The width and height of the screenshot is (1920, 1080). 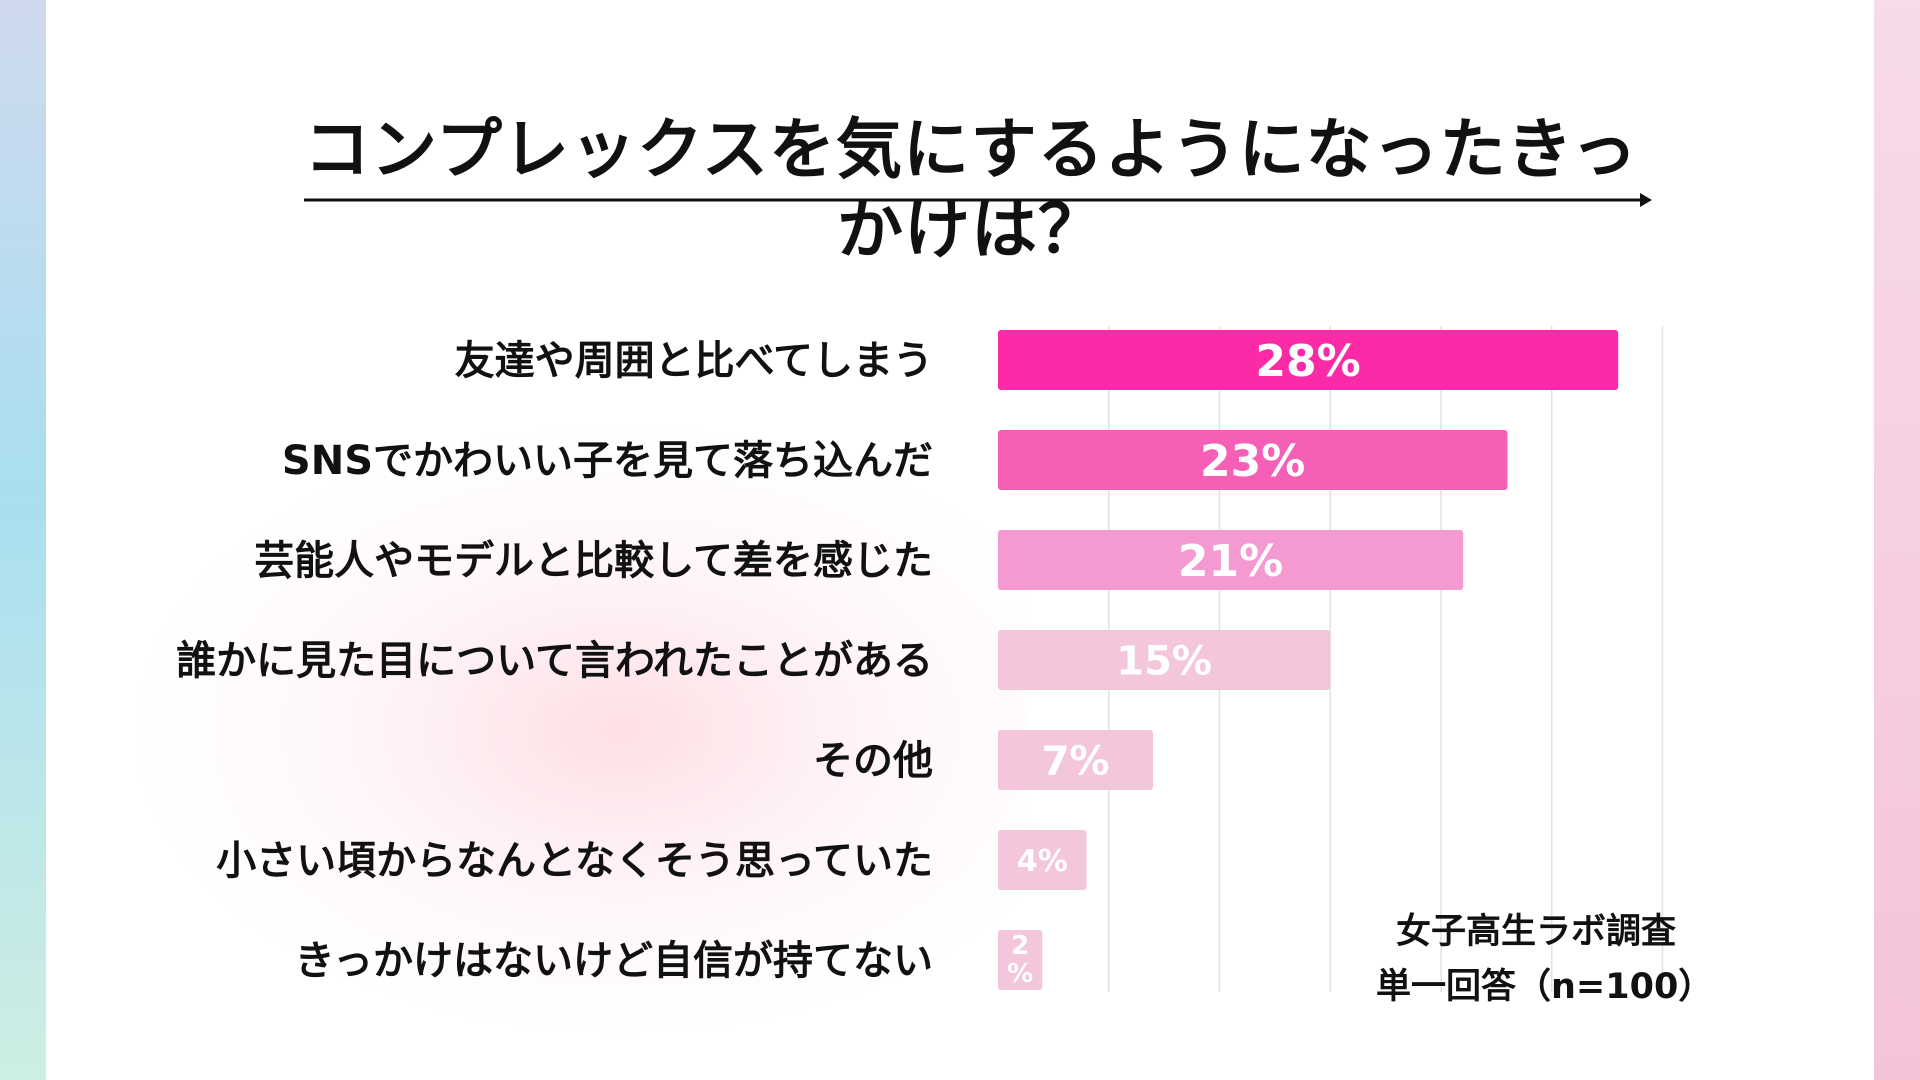 I want to click on category-label: 芸能人やモデルと比較して差を感じた, so click(x=593, y=561).